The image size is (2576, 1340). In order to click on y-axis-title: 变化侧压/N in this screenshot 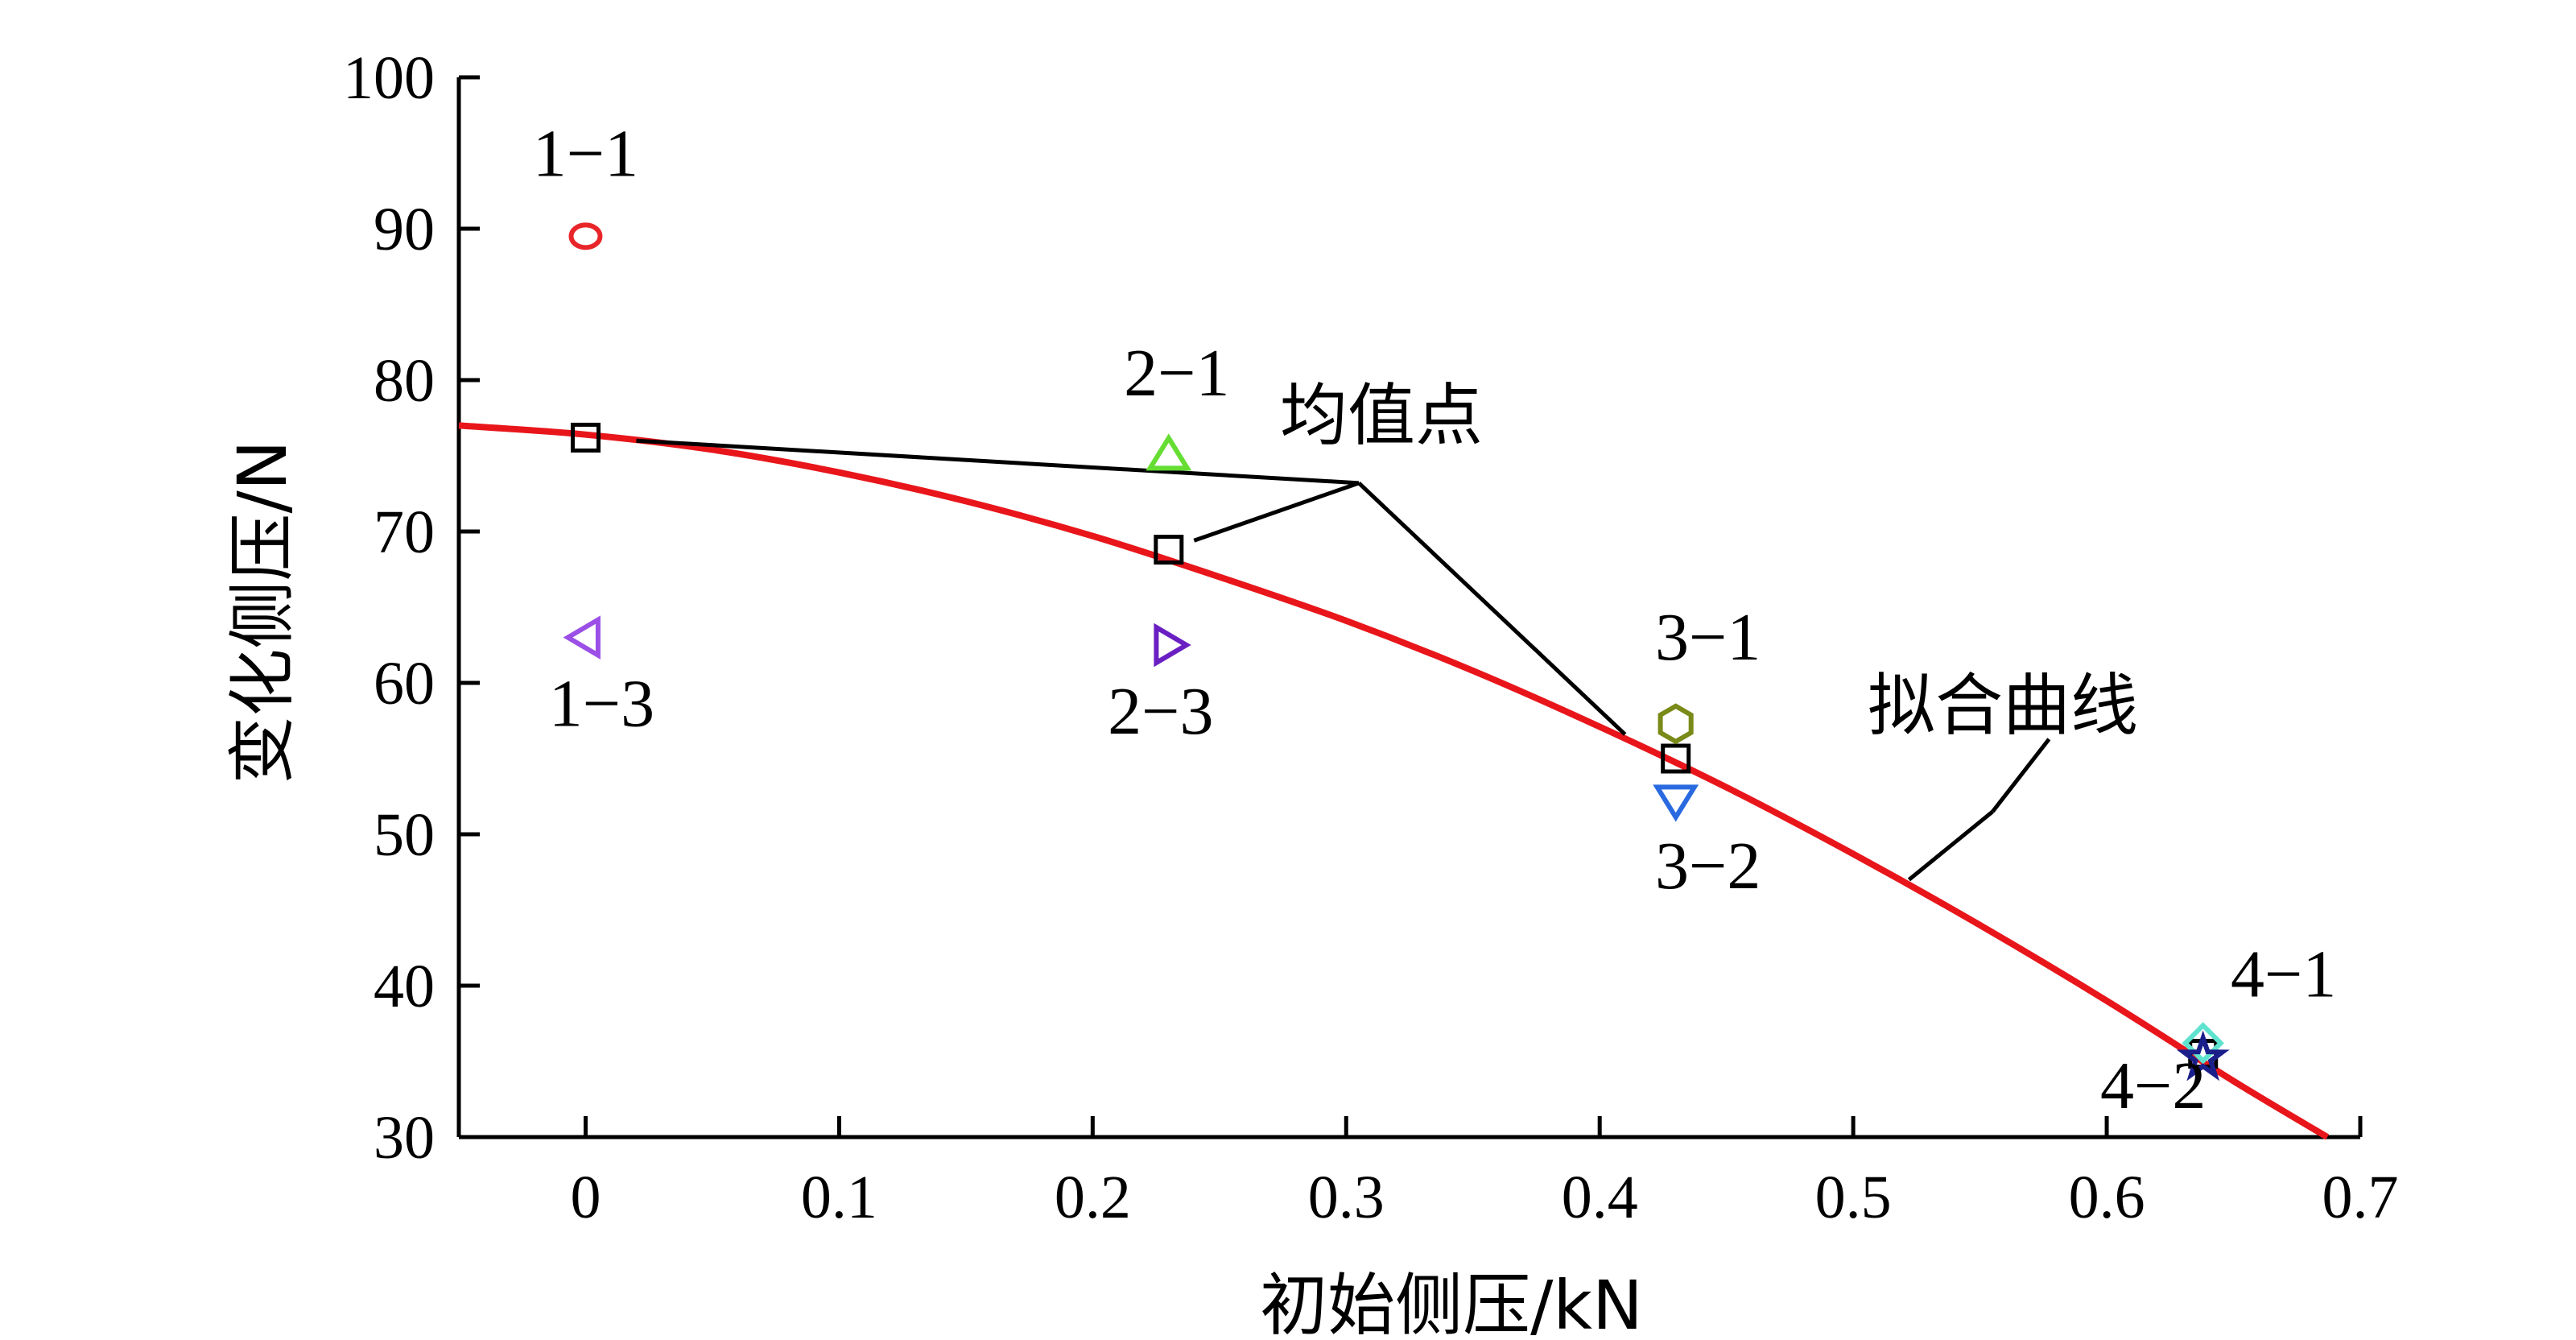, I will do `click(262, 612)`.